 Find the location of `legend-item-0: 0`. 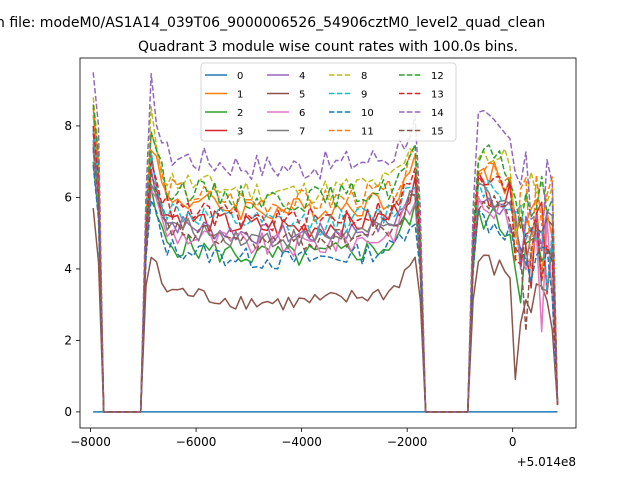

legend-item-0: 0 is located at coordinates (224, 76).